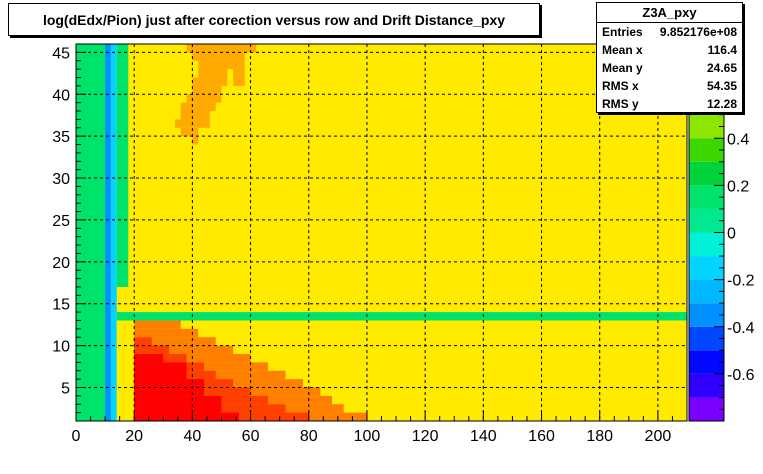  Describe the element at coordinates (622, 50) in the screenshot. I see `stats-label: Mean x` at that location.